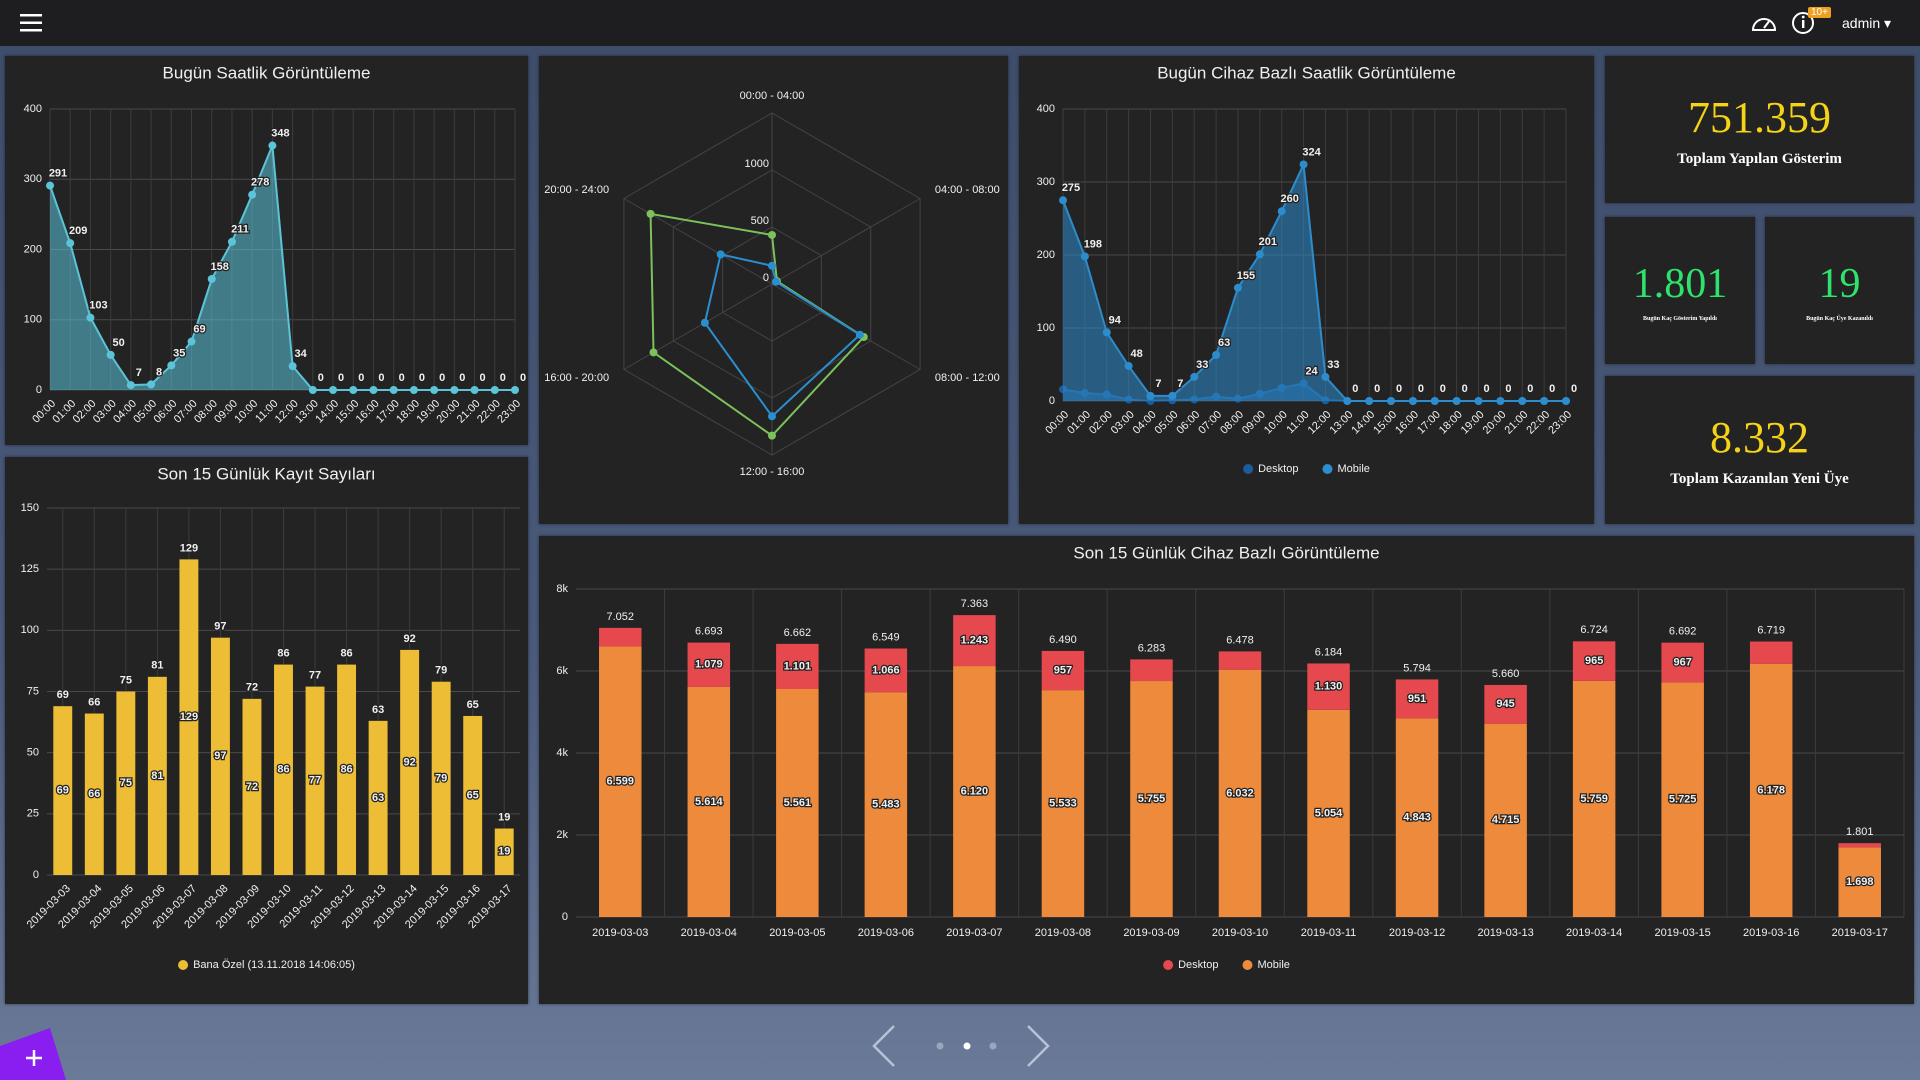 This screenshot has width=1920, height=1080. Describe the element at coordinates (1306, 469) in the screenshot. I see `legend: Desktop Mobile` at that location.